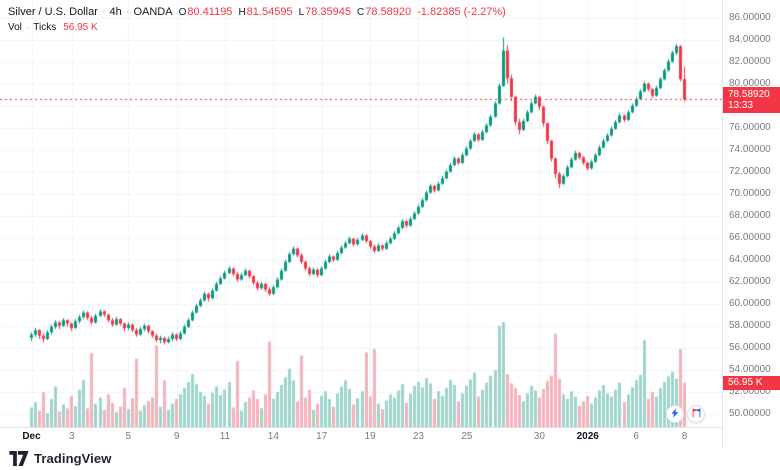 This screenshot has height=470, width=780. Describe the element at coordinates (750, 39) in the screenshot. I see `y-axis-tick: 84.00000` at that location.